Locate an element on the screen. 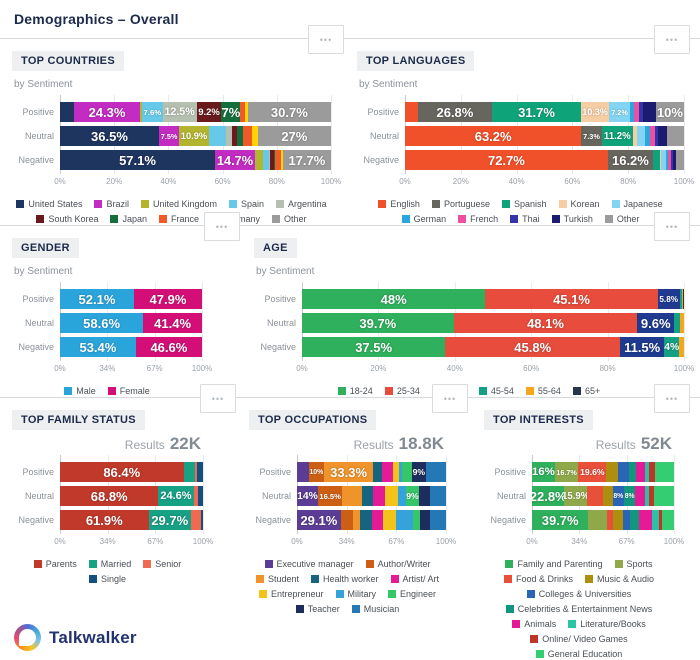 The height and width of the screenshot is (660, 700). bar-segment: 12.5% is located at coordinates (179, 112).